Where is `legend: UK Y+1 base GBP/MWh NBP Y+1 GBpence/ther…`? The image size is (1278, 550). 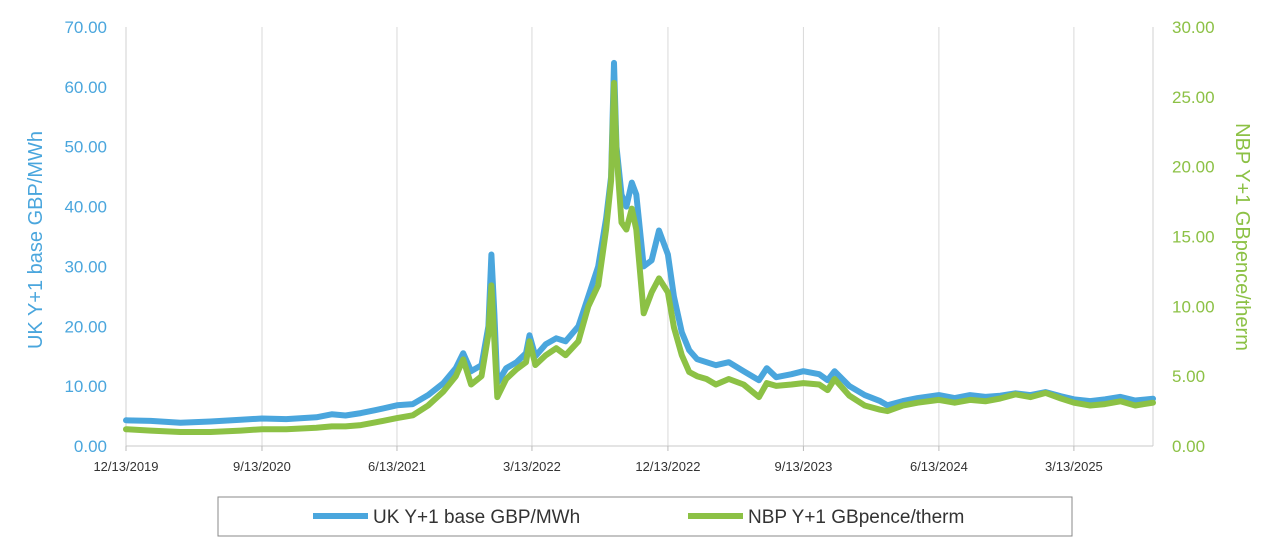
legend: UK Y+1 base GBP/MWh NBP Y+1 GBpence/ther… is located at coordinates (645, 516).